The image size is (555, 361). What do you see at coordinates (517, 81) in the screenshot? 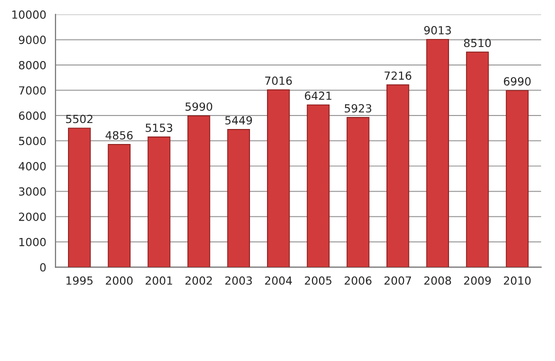
I see `data-label: 6990` at bounding box center [517, 81].